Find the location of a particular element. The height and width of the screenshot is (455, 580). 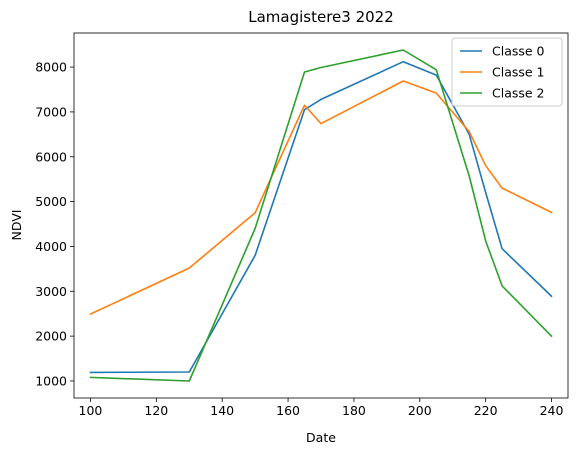

y-tick-label: 8000 is located at coordinates (51, 67).